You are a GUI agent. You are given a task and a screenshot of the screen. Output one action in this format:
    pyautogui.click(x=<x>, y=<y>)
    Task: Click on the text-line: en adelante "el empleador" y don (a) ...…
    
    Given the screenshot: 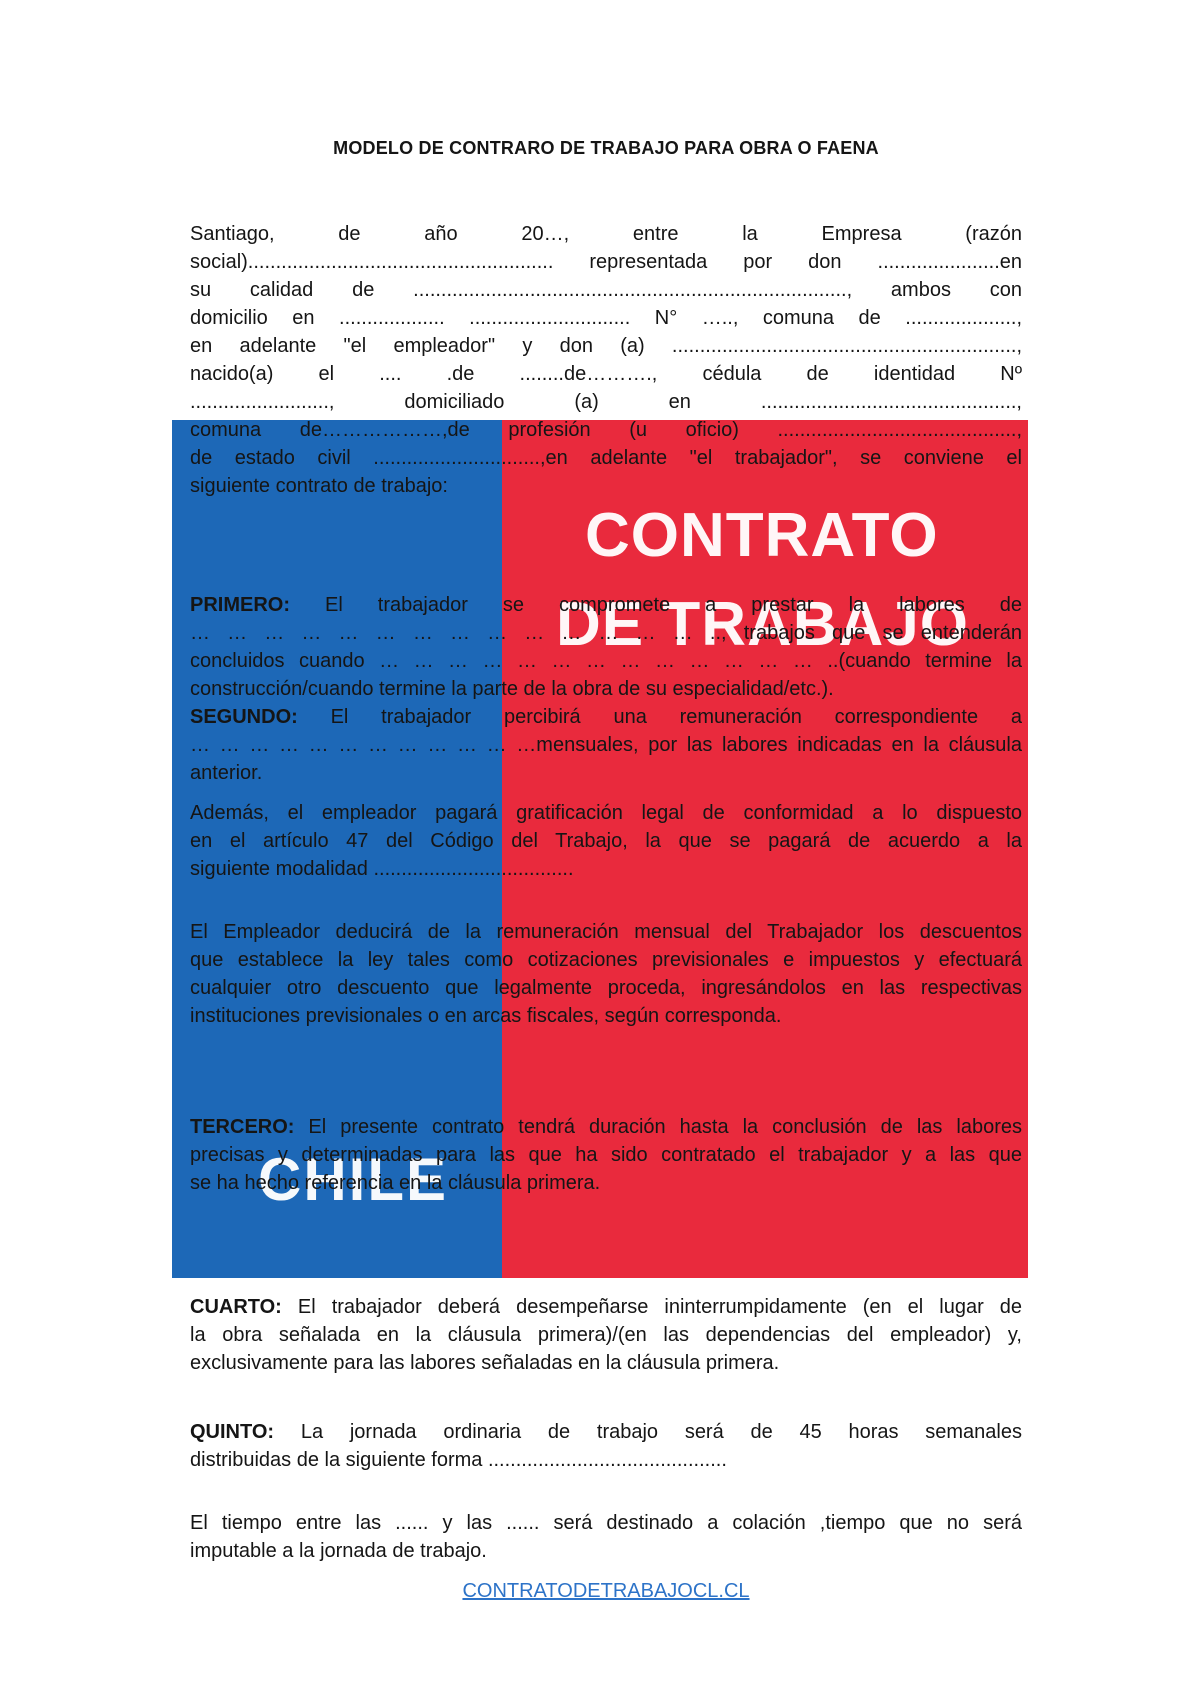 What is the action you would take?
    pyautogui.click(x=606, y=346)
    